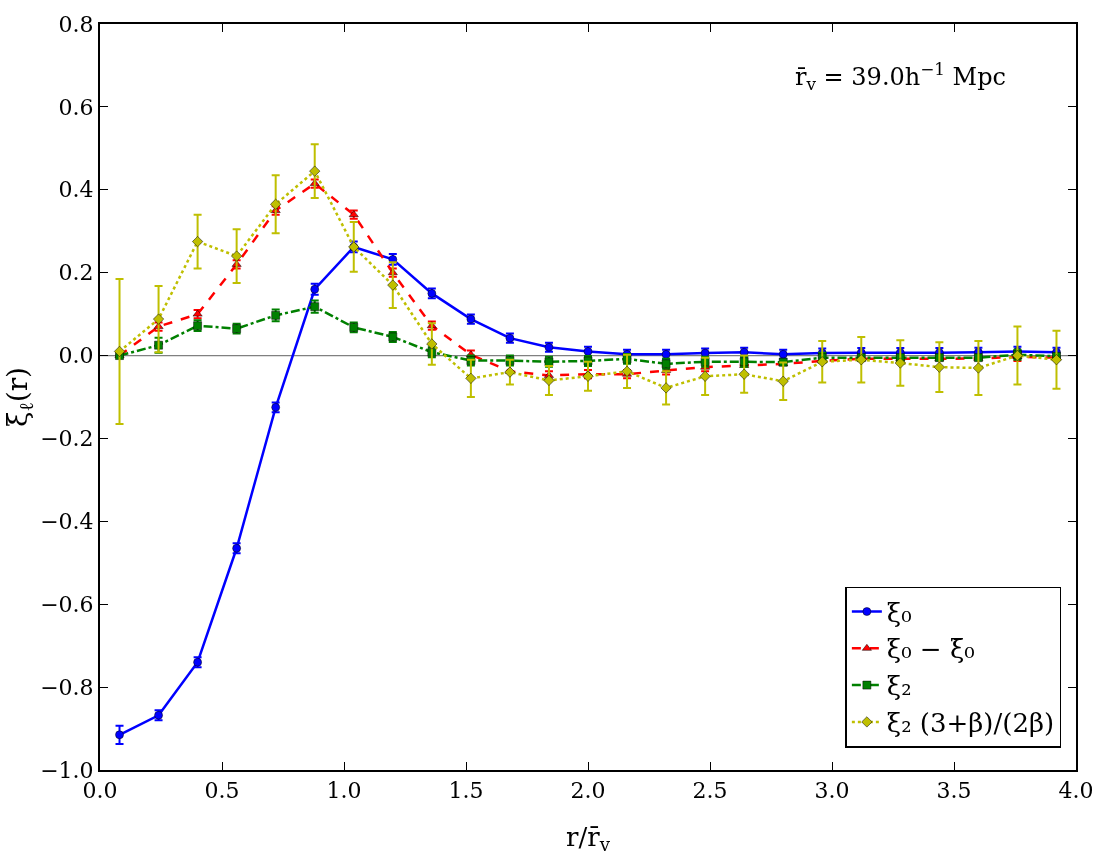  I want to click on legend-label: ξ₂ (3+β)/(2β), so click(970, 723).